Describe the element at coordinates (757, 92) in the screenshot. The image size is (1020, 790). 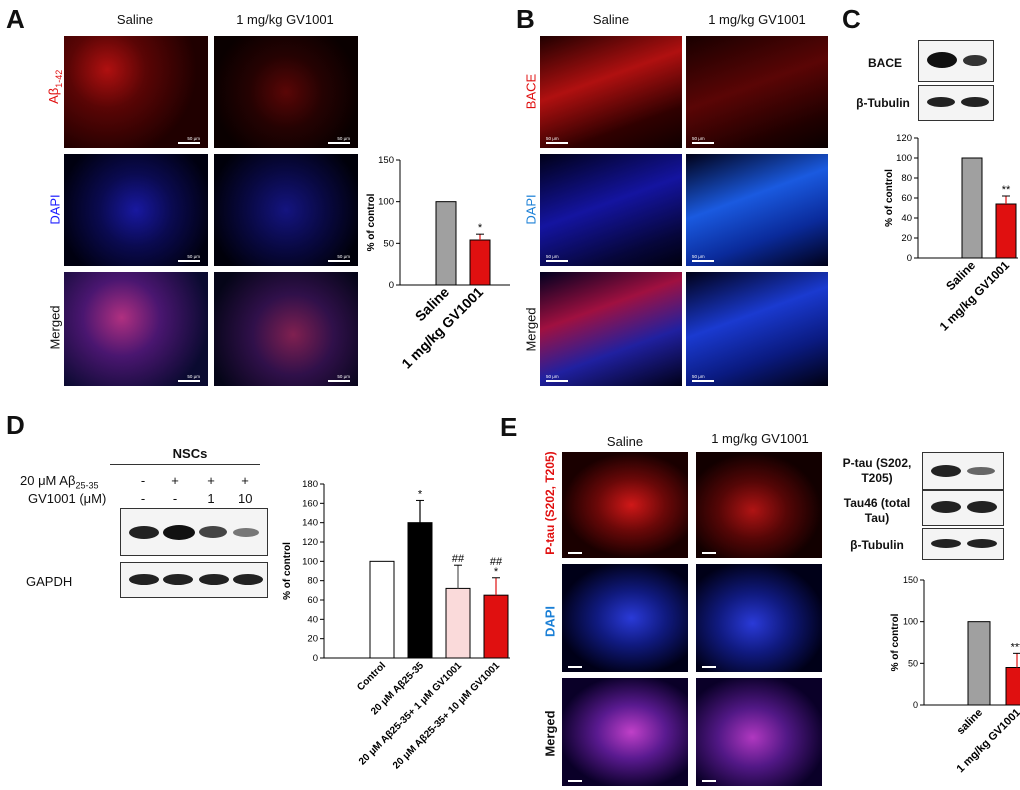
I see `micrograph-b-bace-gv1001: 50 μm` at that location.